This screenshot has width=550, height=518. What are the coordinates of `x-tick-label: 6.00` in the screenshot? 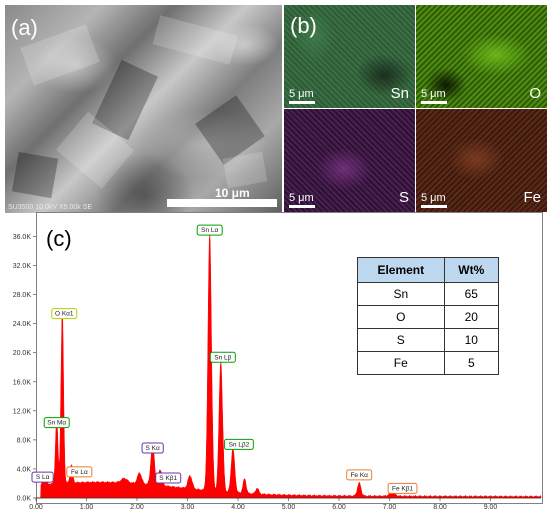 It's located at (339, 507).